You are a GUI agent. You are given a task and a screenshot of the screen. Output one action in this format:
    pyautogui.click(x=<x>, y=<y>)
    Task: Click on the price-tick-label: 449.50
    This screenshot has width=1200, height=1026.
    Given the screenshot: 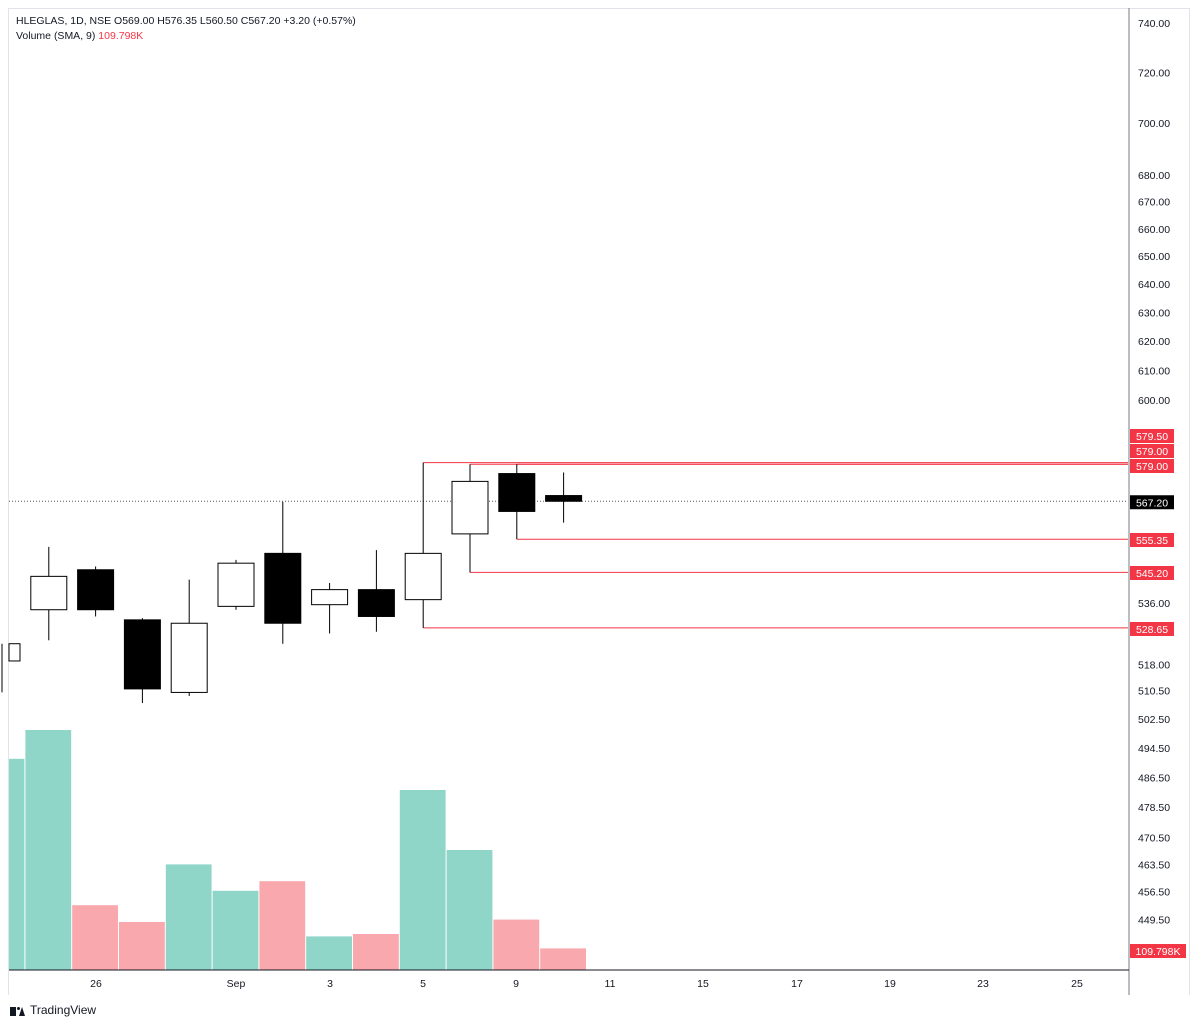 What is the action you would take?
    pyautogui.click(x=1154, y=921)
    